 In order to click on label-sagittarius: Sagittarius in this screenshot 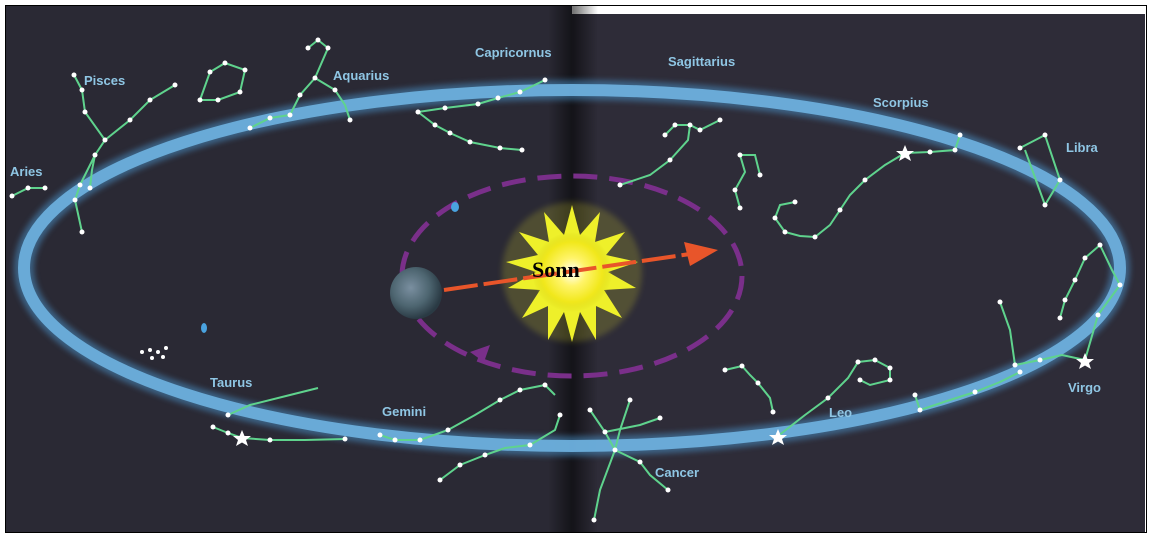, I will do `click(701, 61)`.